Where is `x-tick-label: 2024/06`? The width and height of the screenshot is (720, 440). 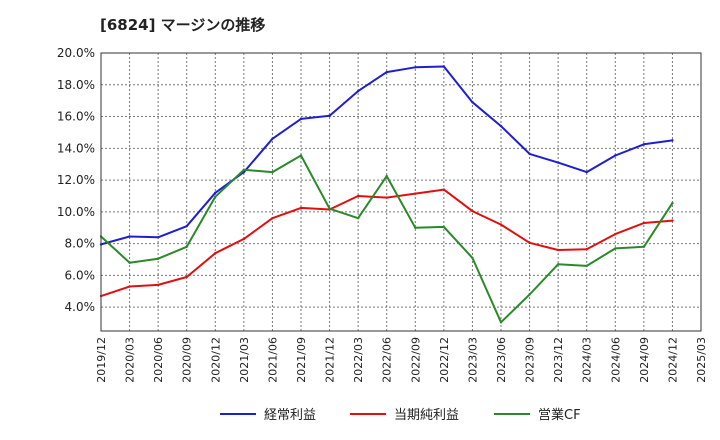 x-tick-label: 2024/06 is located at coordinates (615, 360).